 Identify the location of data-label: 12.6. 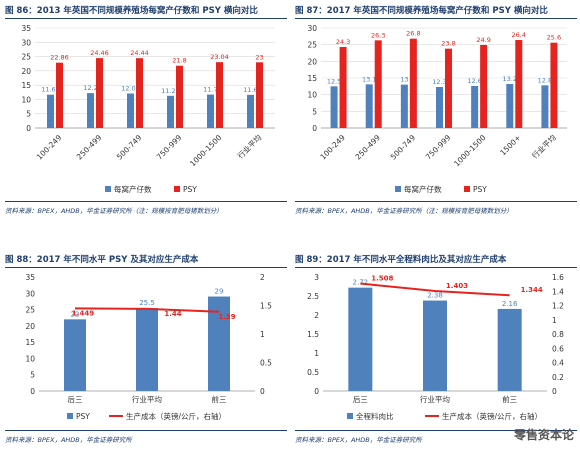
(474, 81).